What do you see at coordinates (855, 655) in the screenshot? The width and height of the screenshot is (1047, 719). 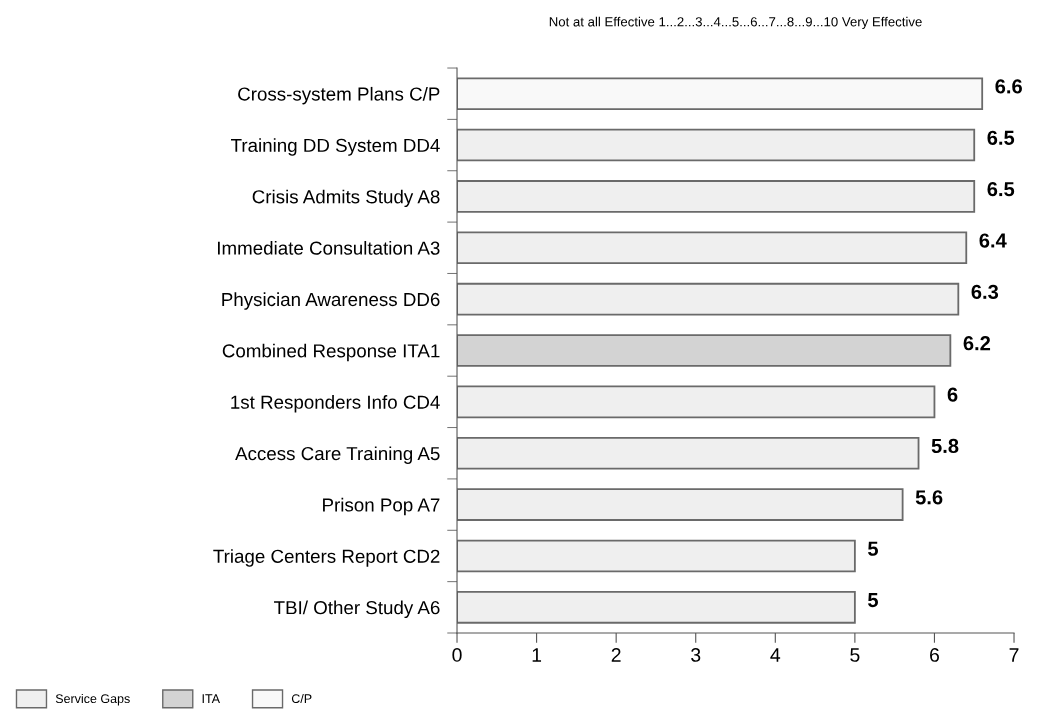 I see `x-tick-label: 5` at bounding box center [855, 655].